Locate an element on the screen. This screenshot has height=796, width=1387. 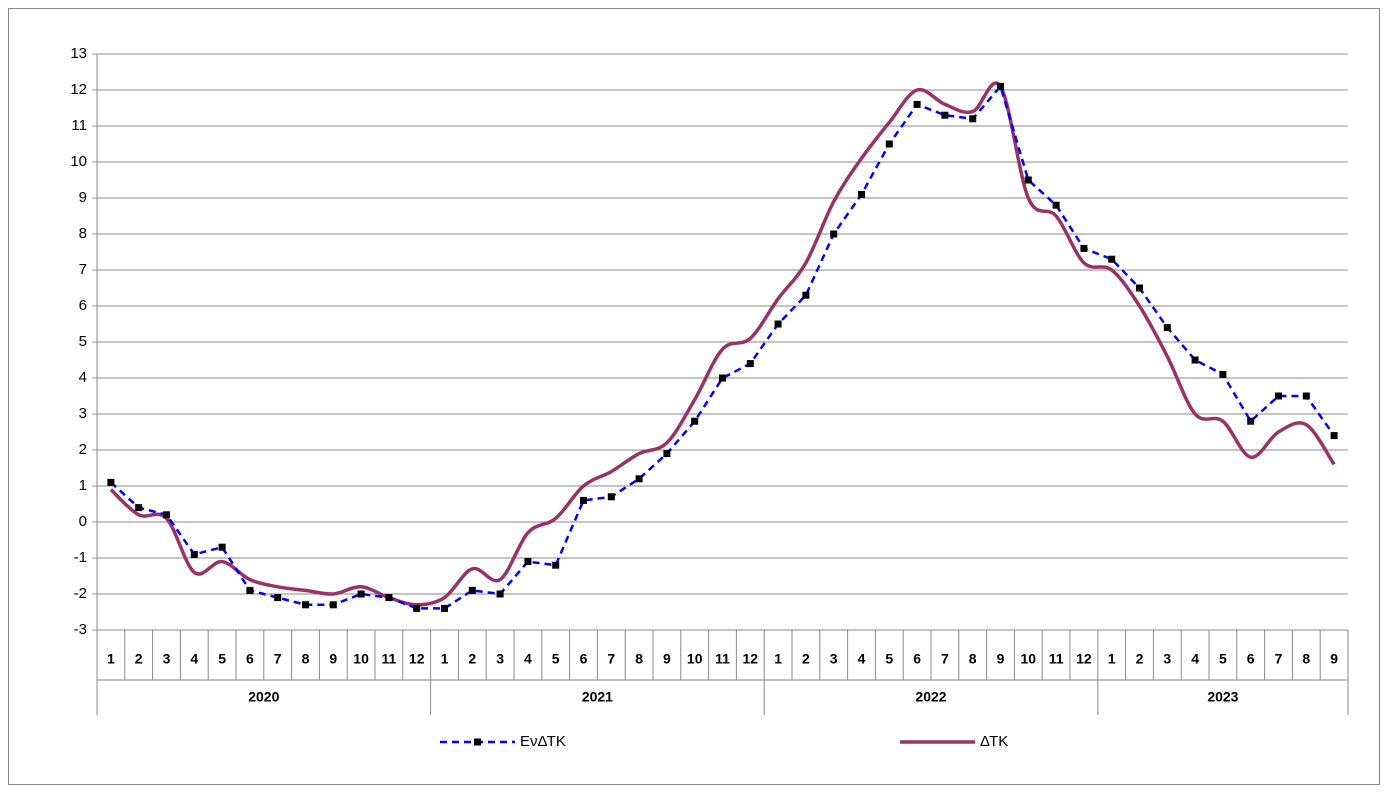
legend-label: ΕνΔΤΚ is located at coordinates (543, 741).